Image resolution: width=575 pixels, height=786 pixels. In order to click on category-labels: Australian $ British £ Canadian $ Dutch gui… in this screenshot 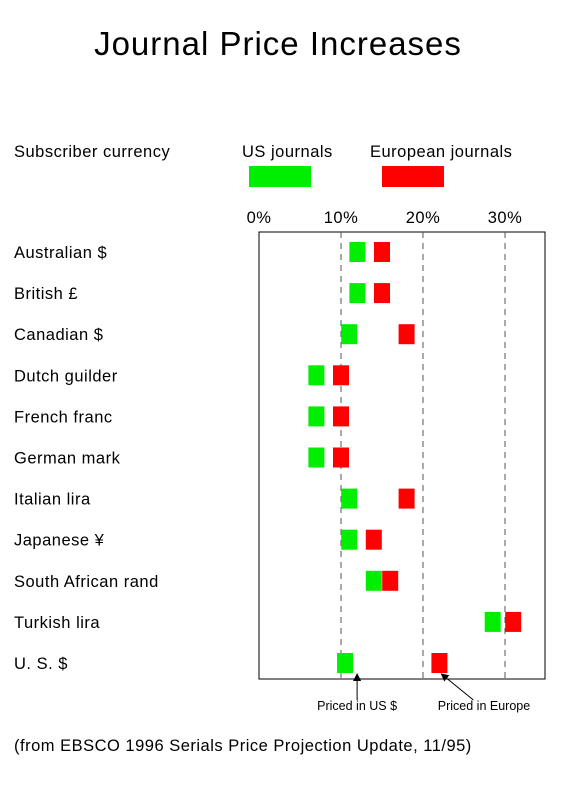, I will do `click(86, 458)`.